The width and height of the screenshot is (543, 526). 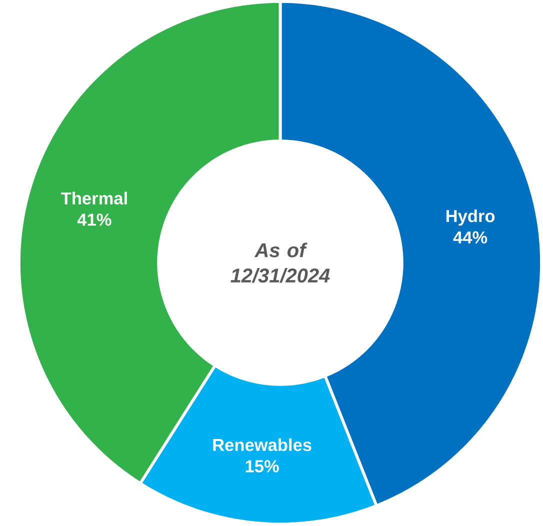 I want to click on slice-label: Renewables, so click(x=262, y=445).